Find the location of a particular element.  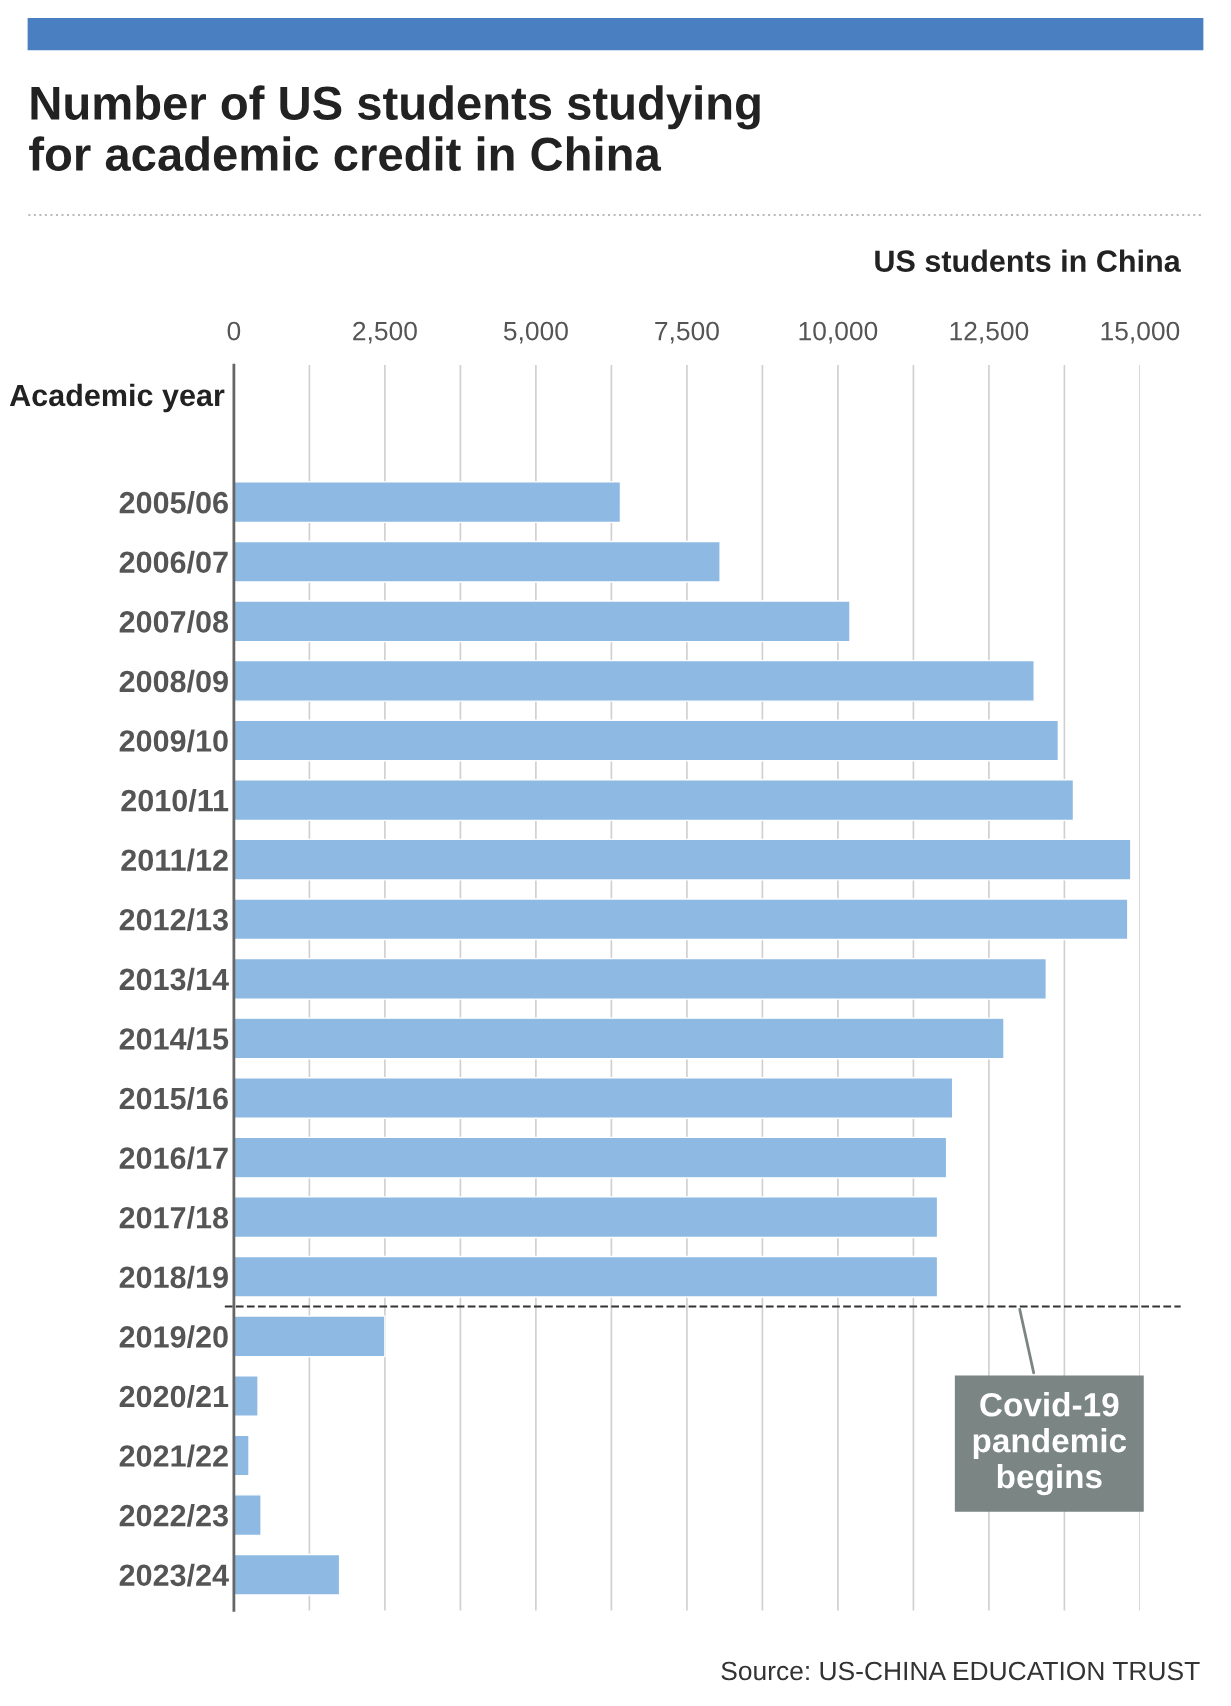

chart-title: Number of US students studying for academic credit in China is located at coordinates (394, 128).